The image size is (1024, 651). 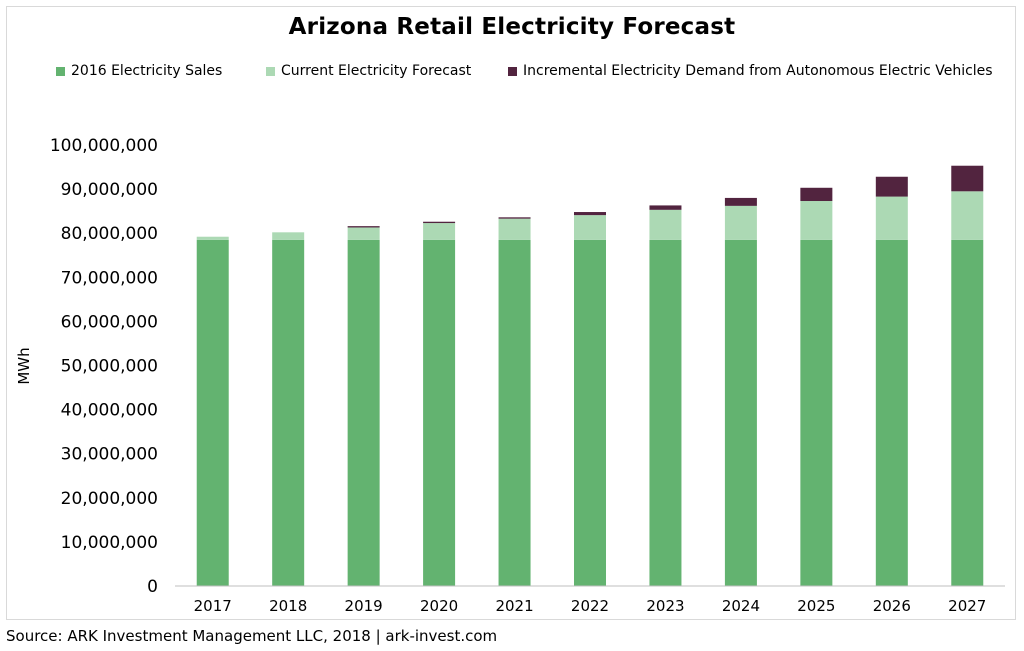 I want to click on x-tick-label: 2017, so click(x=213, y=606).